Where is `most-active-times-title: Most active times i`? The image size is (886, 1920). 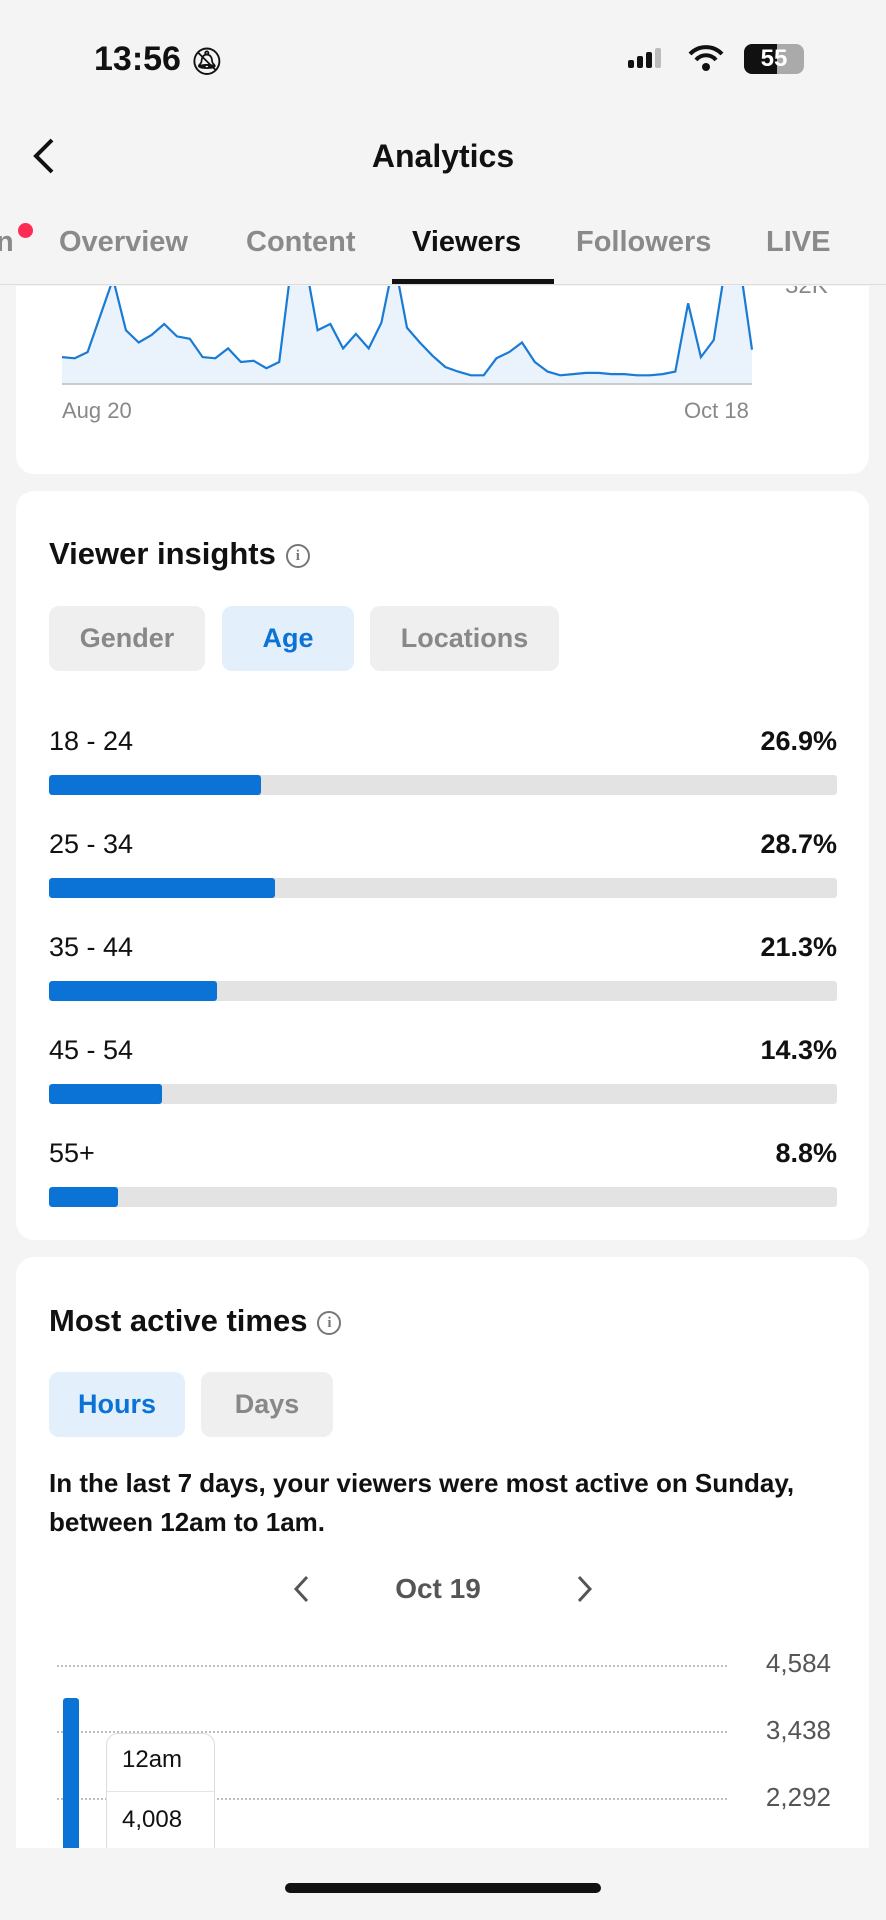 most-active-times-title: Most active times i is located at coordinates (195, 1321).